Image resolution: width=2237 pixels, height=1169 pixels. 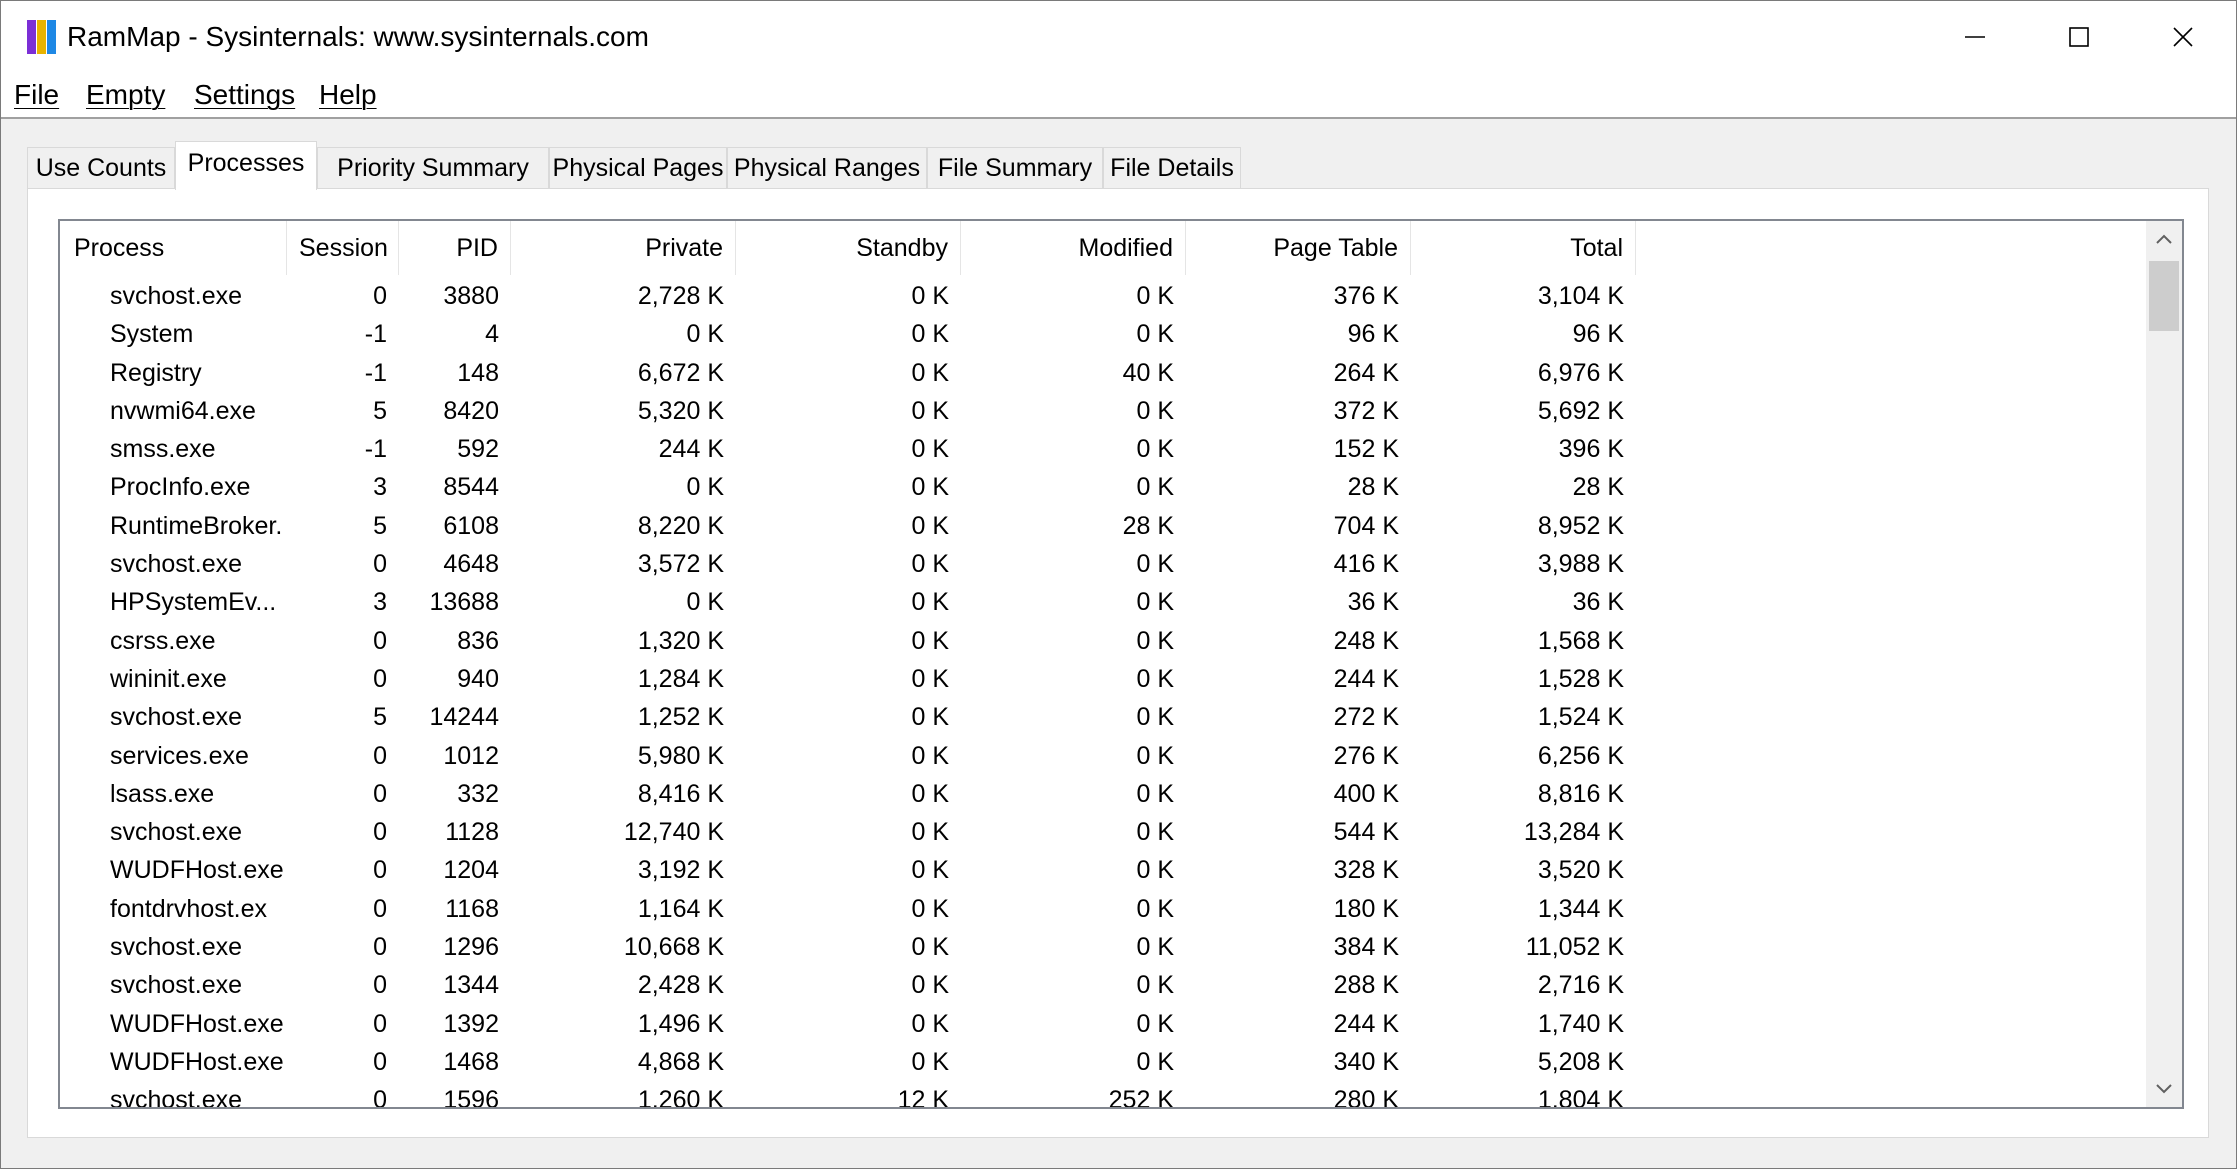 What do you see at coordinates (1073, 248) in the screenshot?
I see `column-header-modified: Modified` at bounding box center [1073, 248].